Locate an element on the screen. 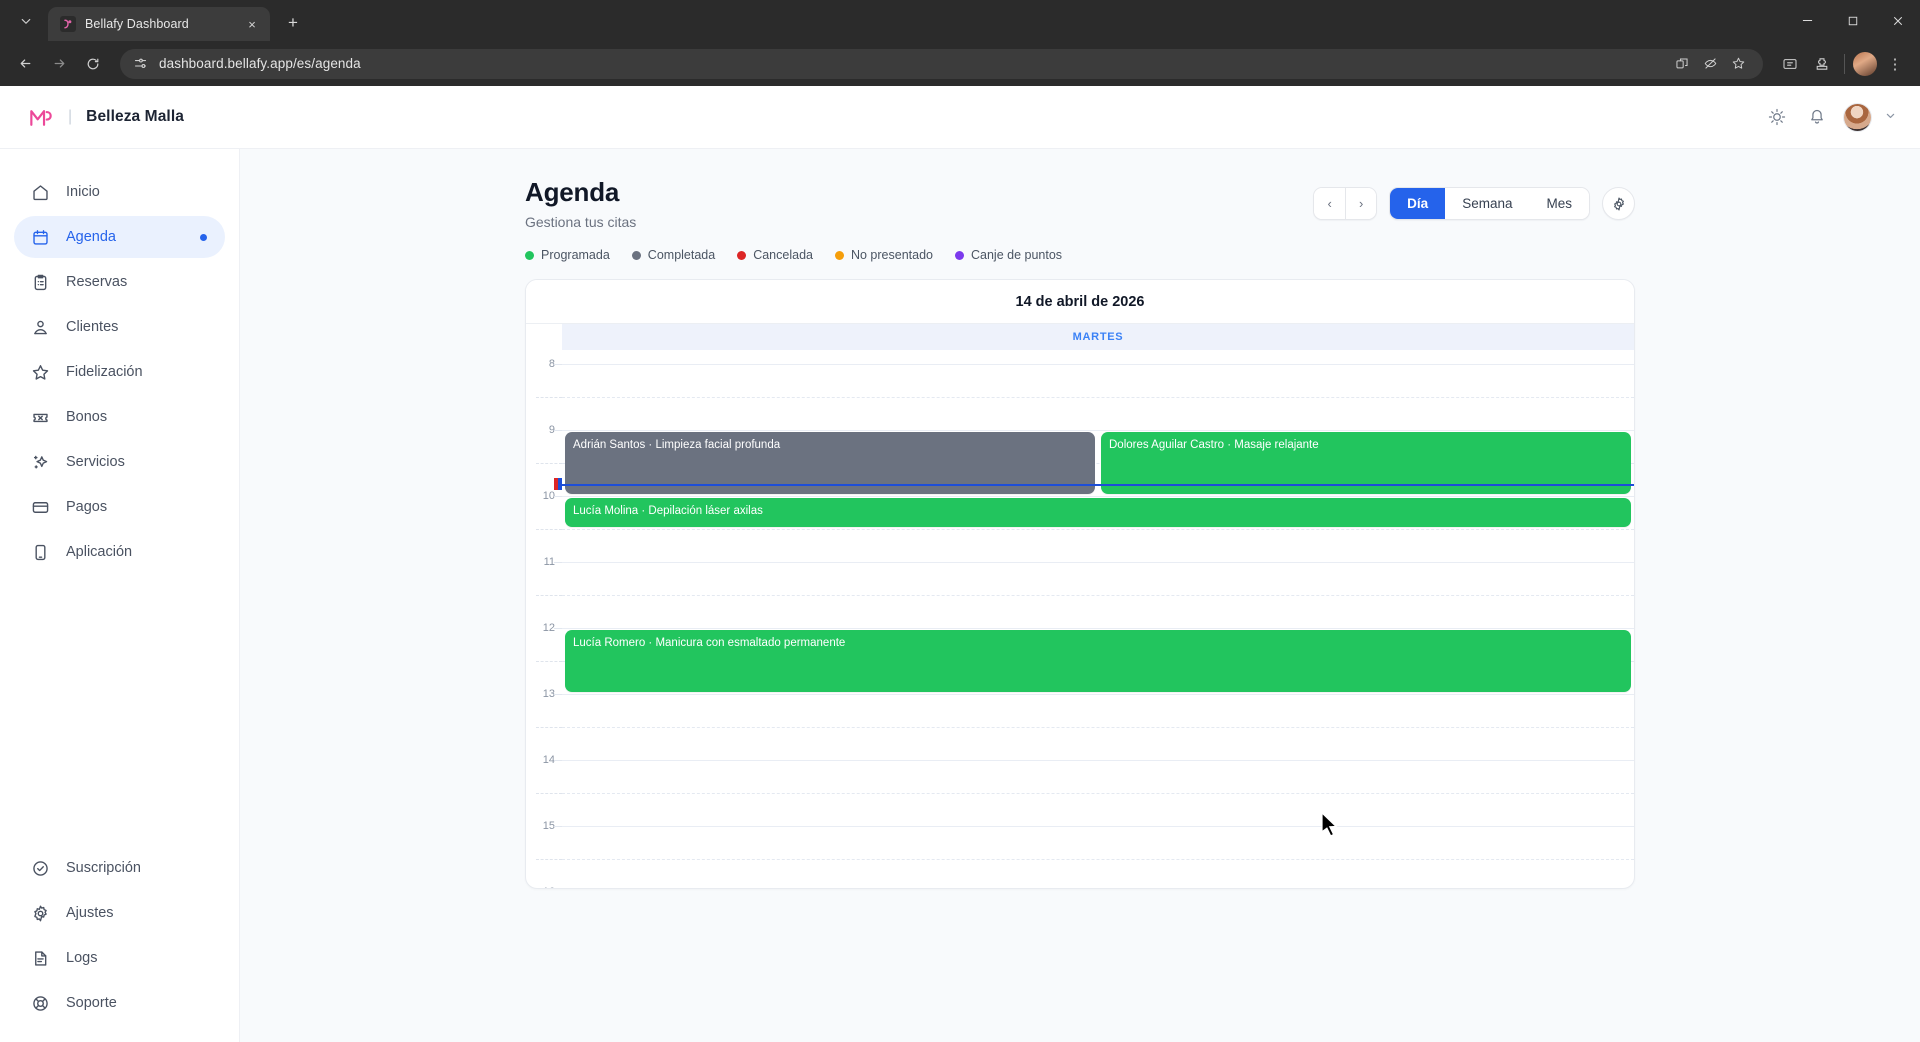 The height and width of the screenshot is (1042, 1920). window-minimize-button is located at coordinates (1807, 20).